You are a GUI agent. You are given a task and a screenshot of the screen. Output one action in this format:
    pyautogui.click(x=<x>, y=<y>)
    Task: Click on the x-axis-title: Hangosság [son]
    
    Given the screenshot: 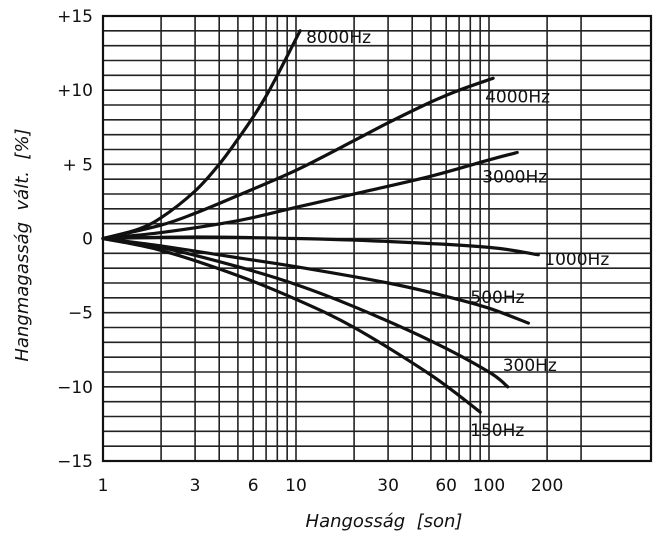 What is the action you would take?
    pyautogui.click(x=384, y=521)
    